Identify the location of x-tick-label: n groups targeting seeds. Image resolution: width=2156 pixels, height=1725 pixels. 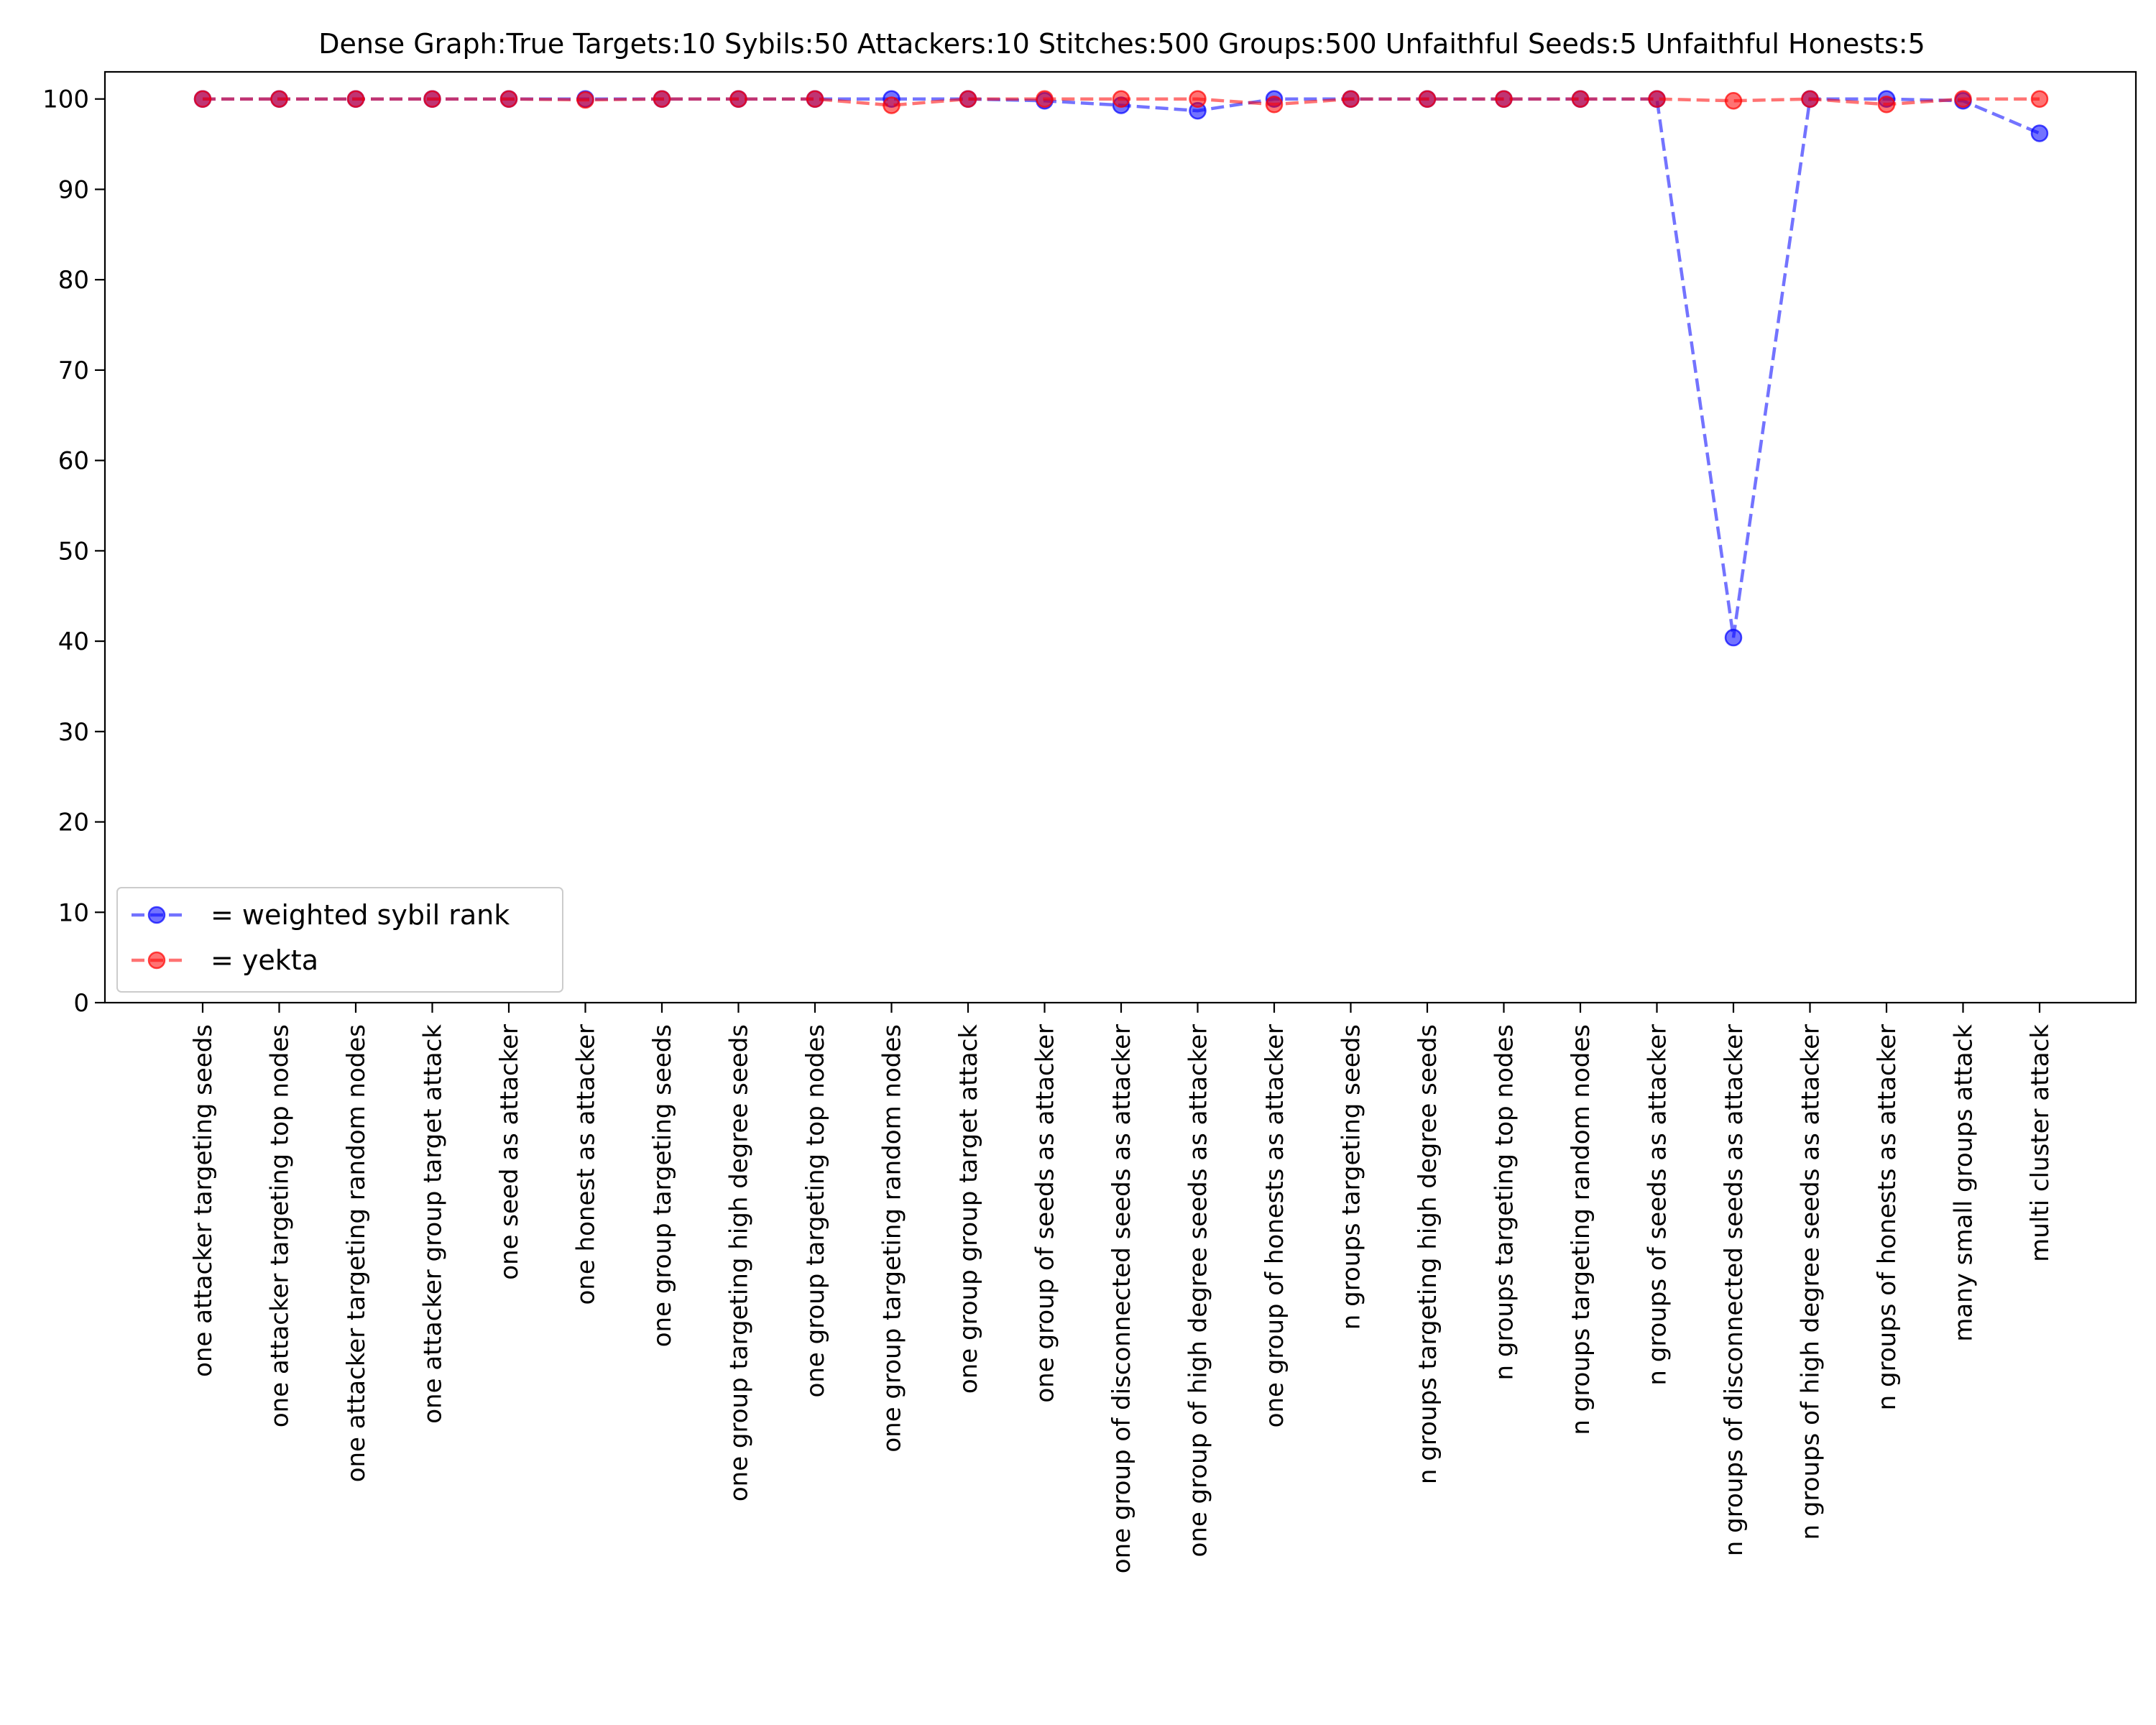
(1352, 1177).